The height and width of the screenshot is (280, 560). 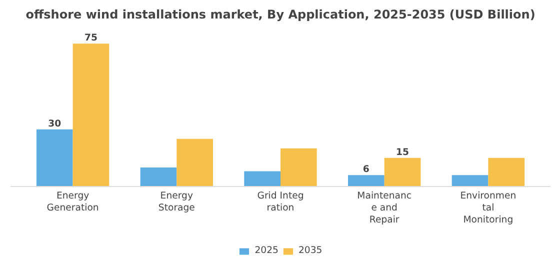 I want to click on x-tick-label: Energy Storage, so click(x=177, y=202).